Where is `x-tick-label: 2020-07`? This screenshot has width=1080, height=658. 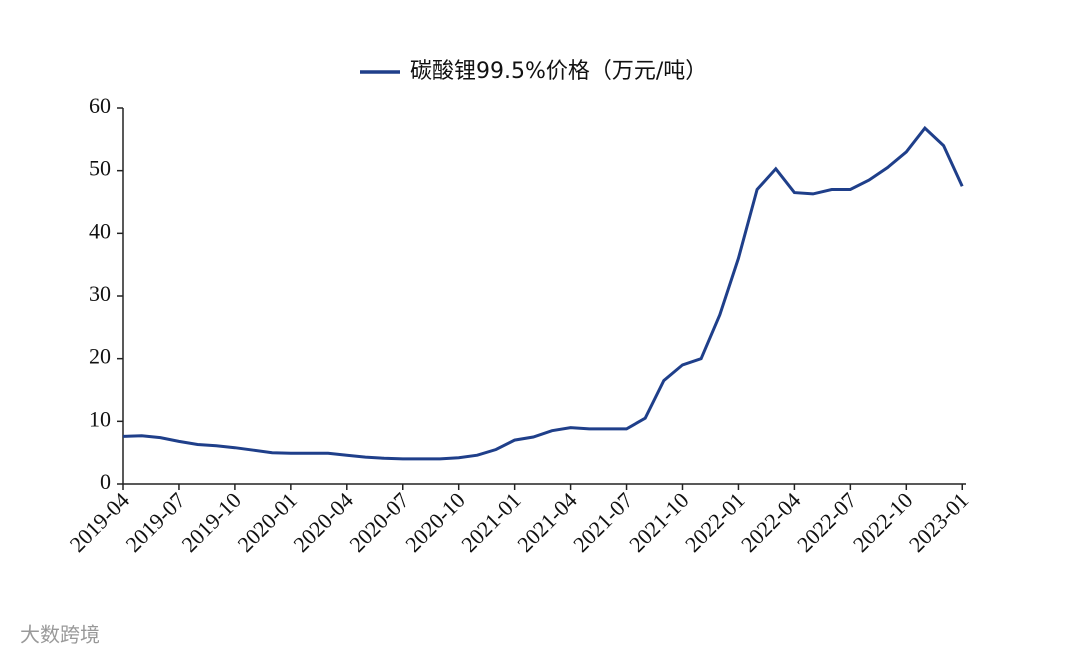 x-tick-label: 2020-07 is located at coordinates (379, 522).